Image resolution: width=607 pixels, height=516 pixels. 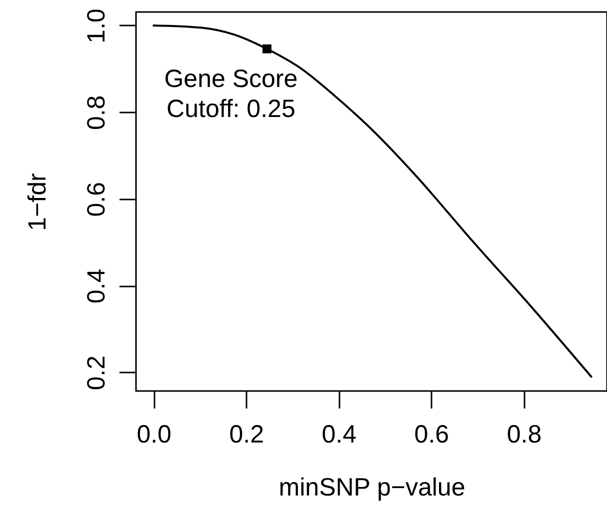 I want to click on y-tick-label: 0.6, so click(x=96, y=199).